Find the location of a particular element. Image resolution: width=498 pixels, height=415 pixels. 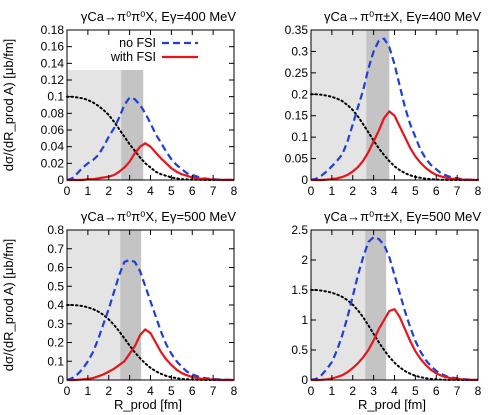

panel-title: γCa→π⁰π±X, Eγ=500 MeV is located at coordinates (402, 216).